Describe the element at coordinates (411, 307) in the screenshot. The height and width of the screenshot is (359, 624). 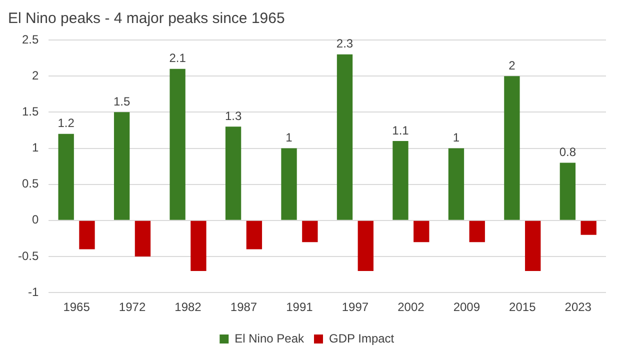
I see `x-tick-label: 2002` at that location.